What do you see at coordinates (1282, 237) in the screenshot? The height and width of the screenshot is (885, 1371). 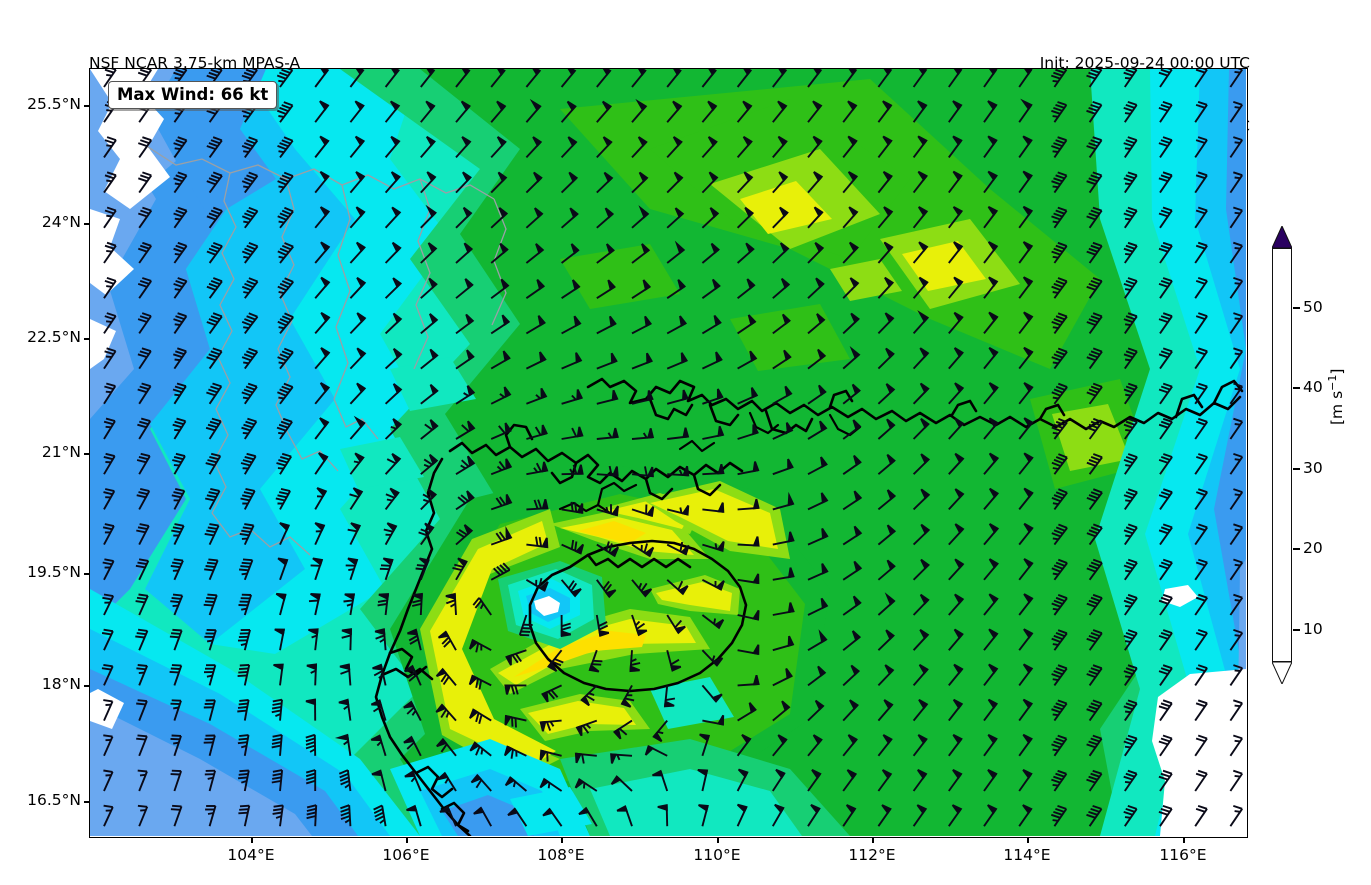 I see `colorbar-max-arrow` at bounding box center [1282, 237].